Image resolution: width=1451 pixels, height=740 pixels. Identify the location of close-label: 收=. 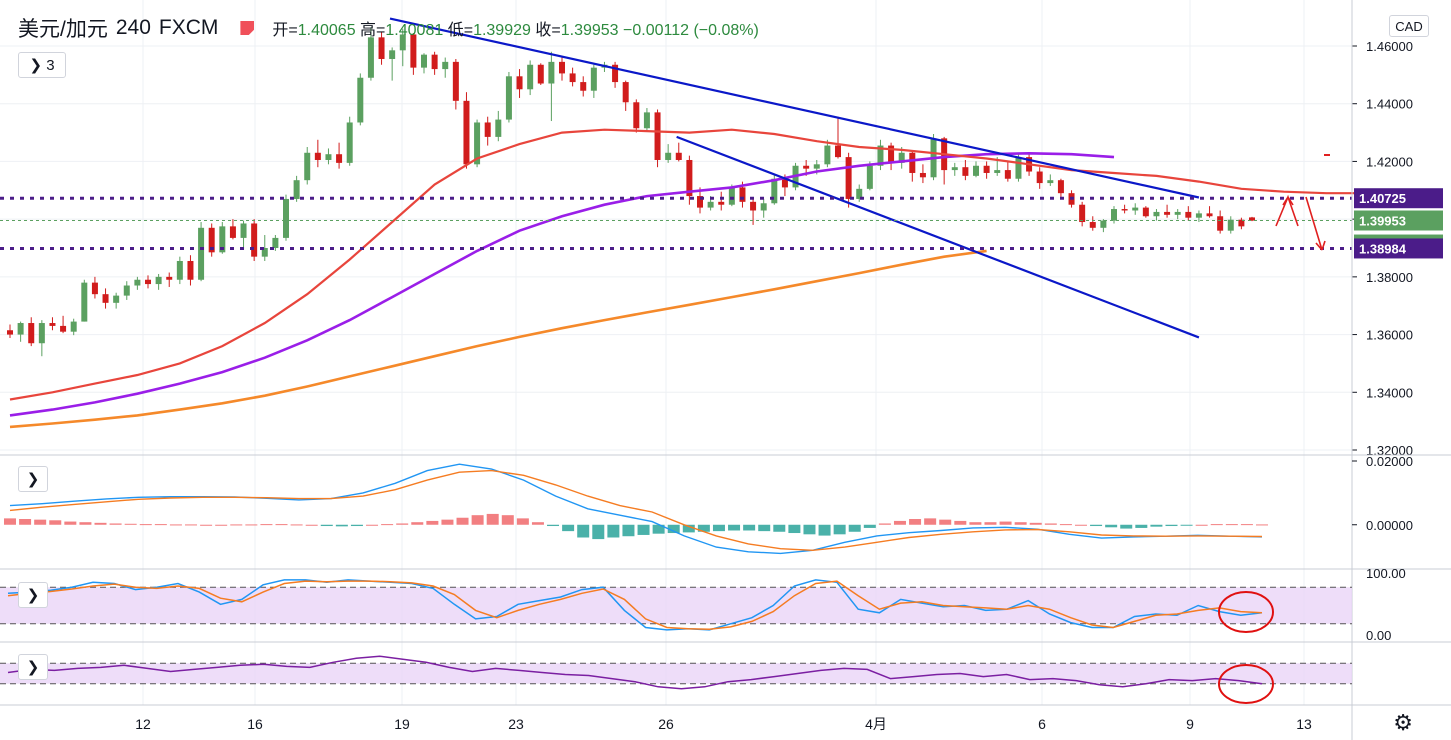
(548, 30).